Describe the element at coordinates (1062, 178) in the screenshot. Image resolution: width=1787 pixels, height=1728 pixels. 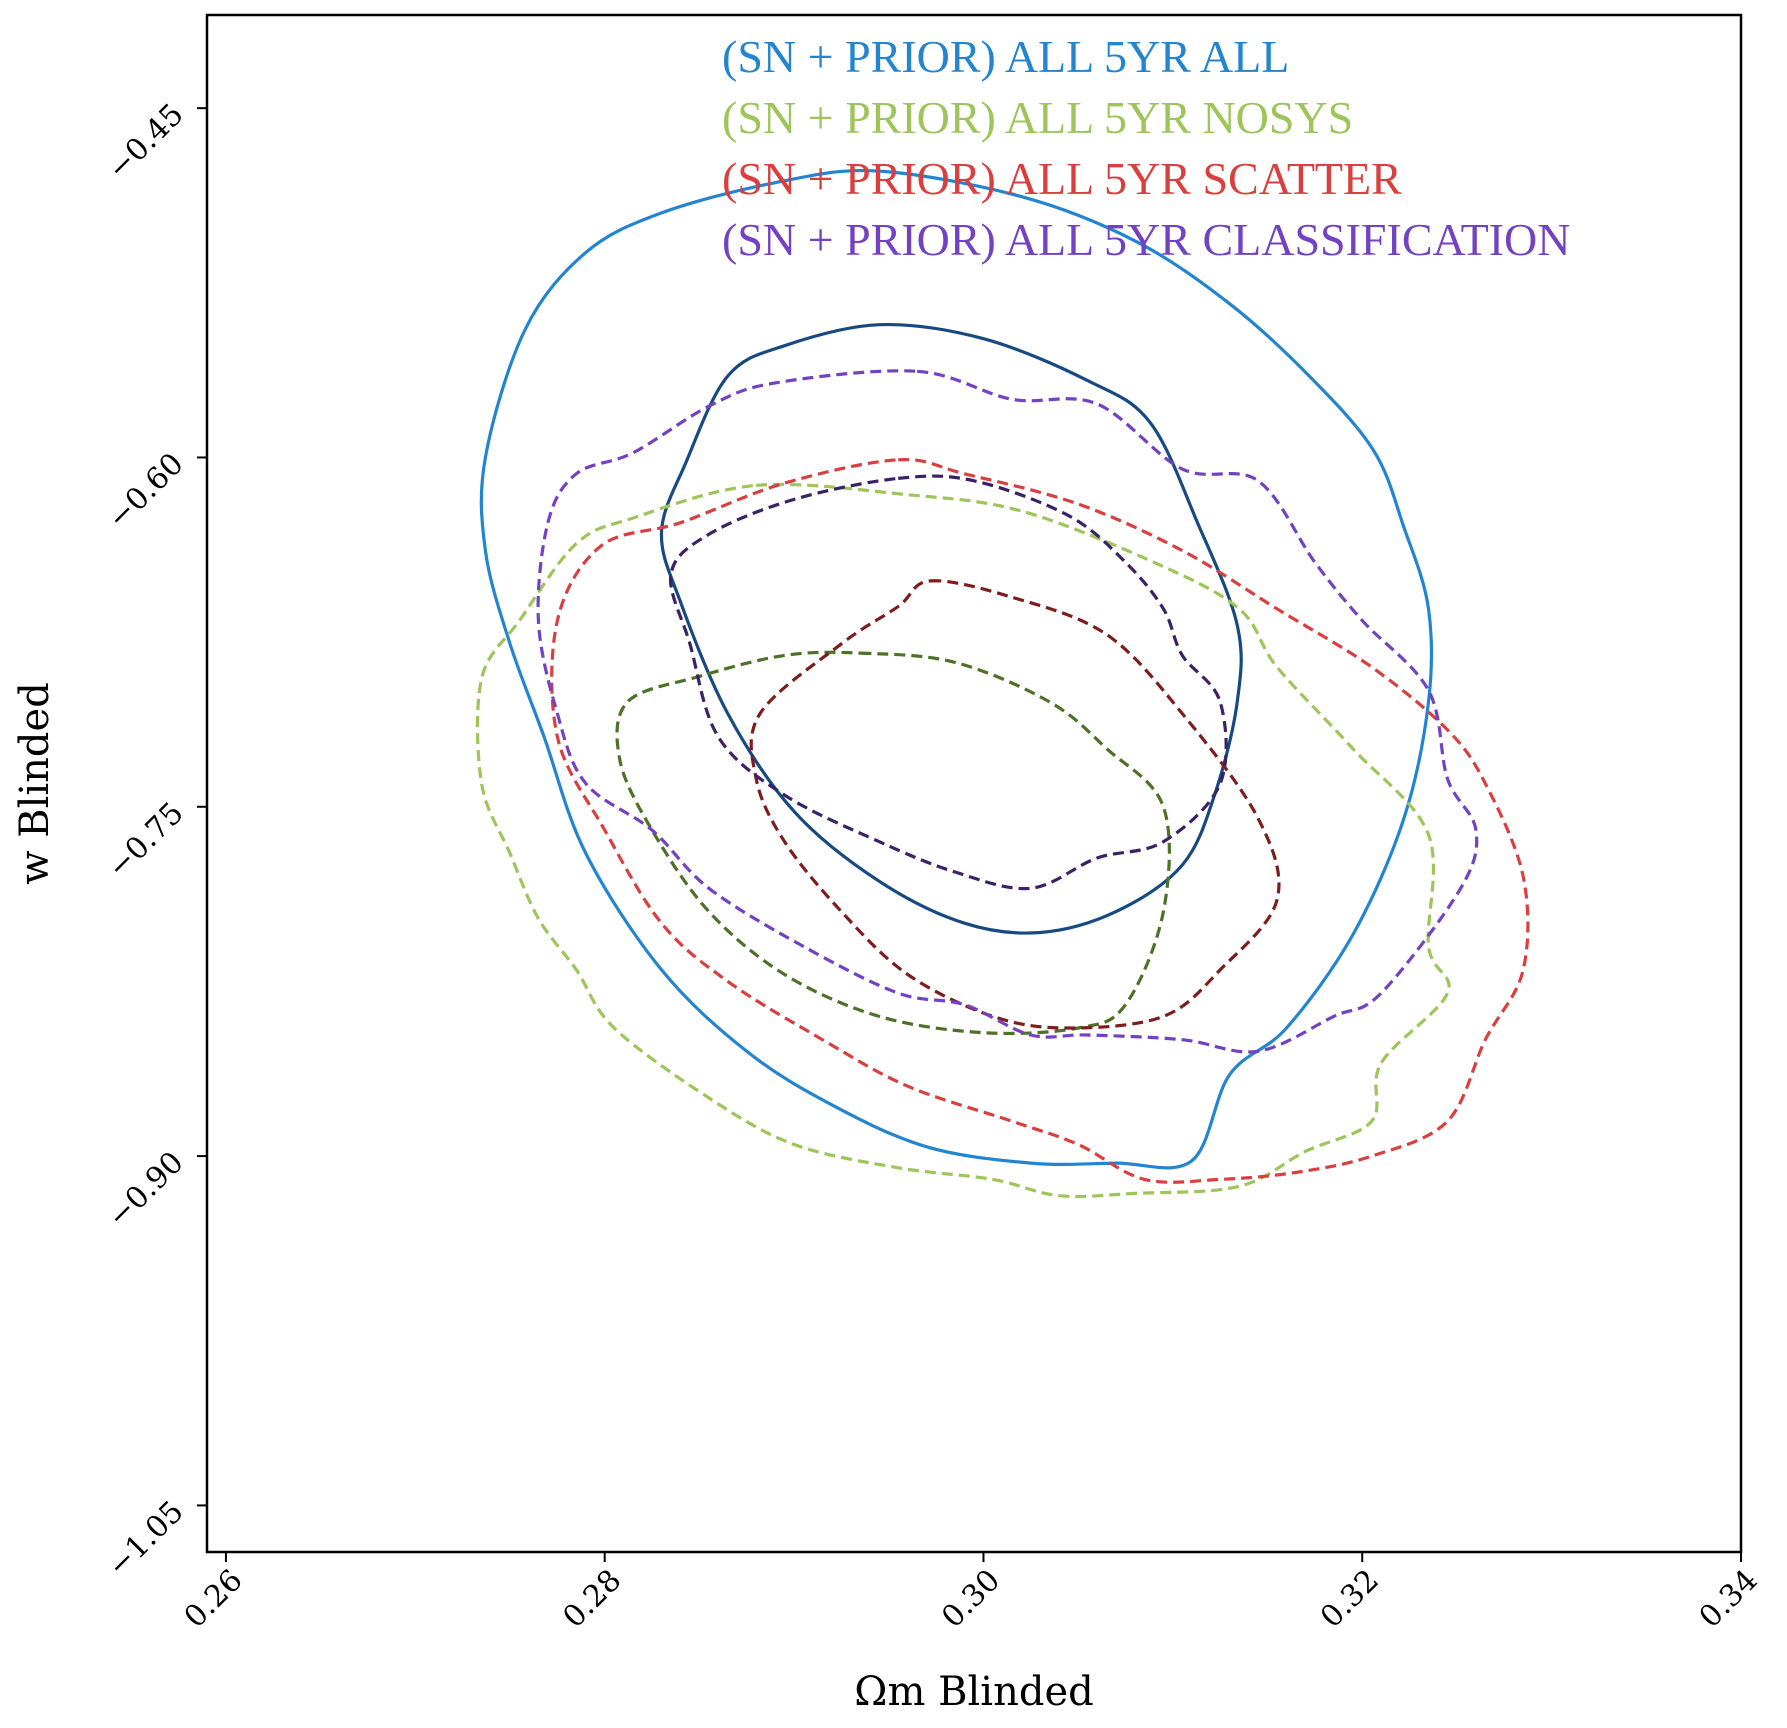
I see `legend-entry: (SN + PRIOR) ALL 5YR SCATTER` at that location.